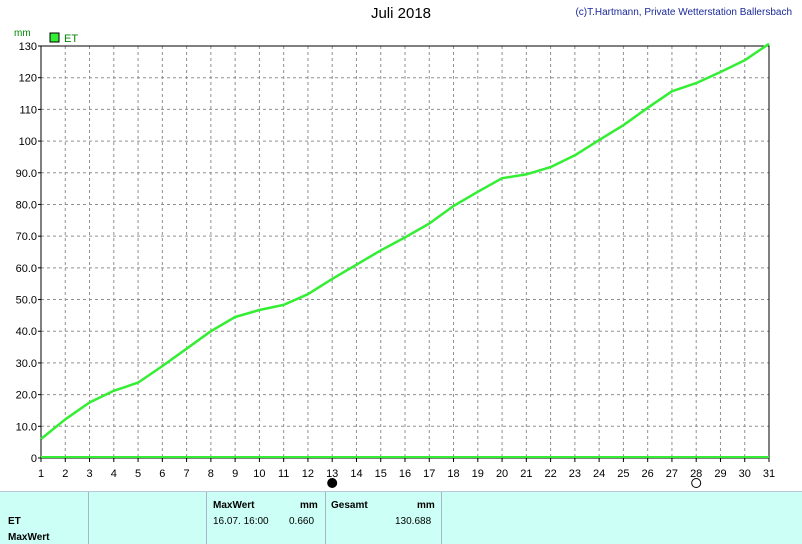  I want to click on x-tick-label: 8, so click(211, 474).